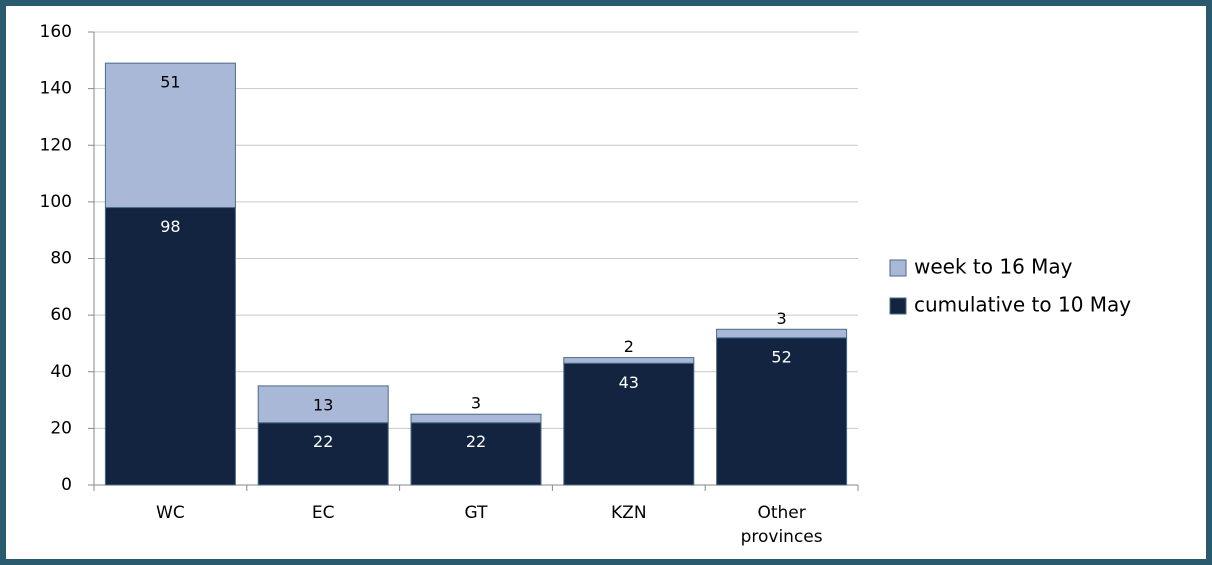 This screenshot has width=1212, height=565. I want to click on data-label: 43, so click(629, 382).